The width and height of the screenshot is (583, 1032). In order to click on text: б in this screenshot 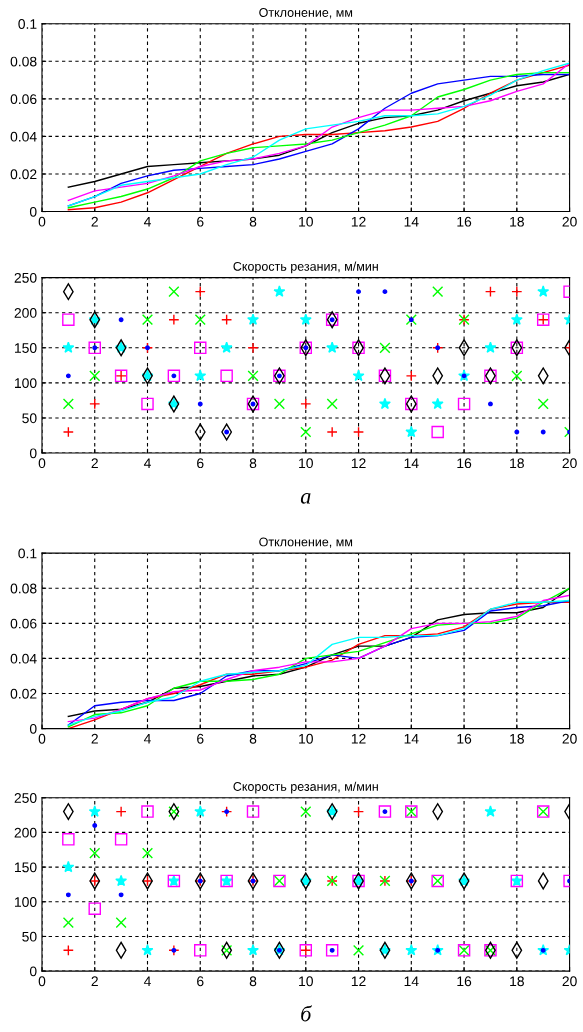, I will do `click(306, 1013)`.